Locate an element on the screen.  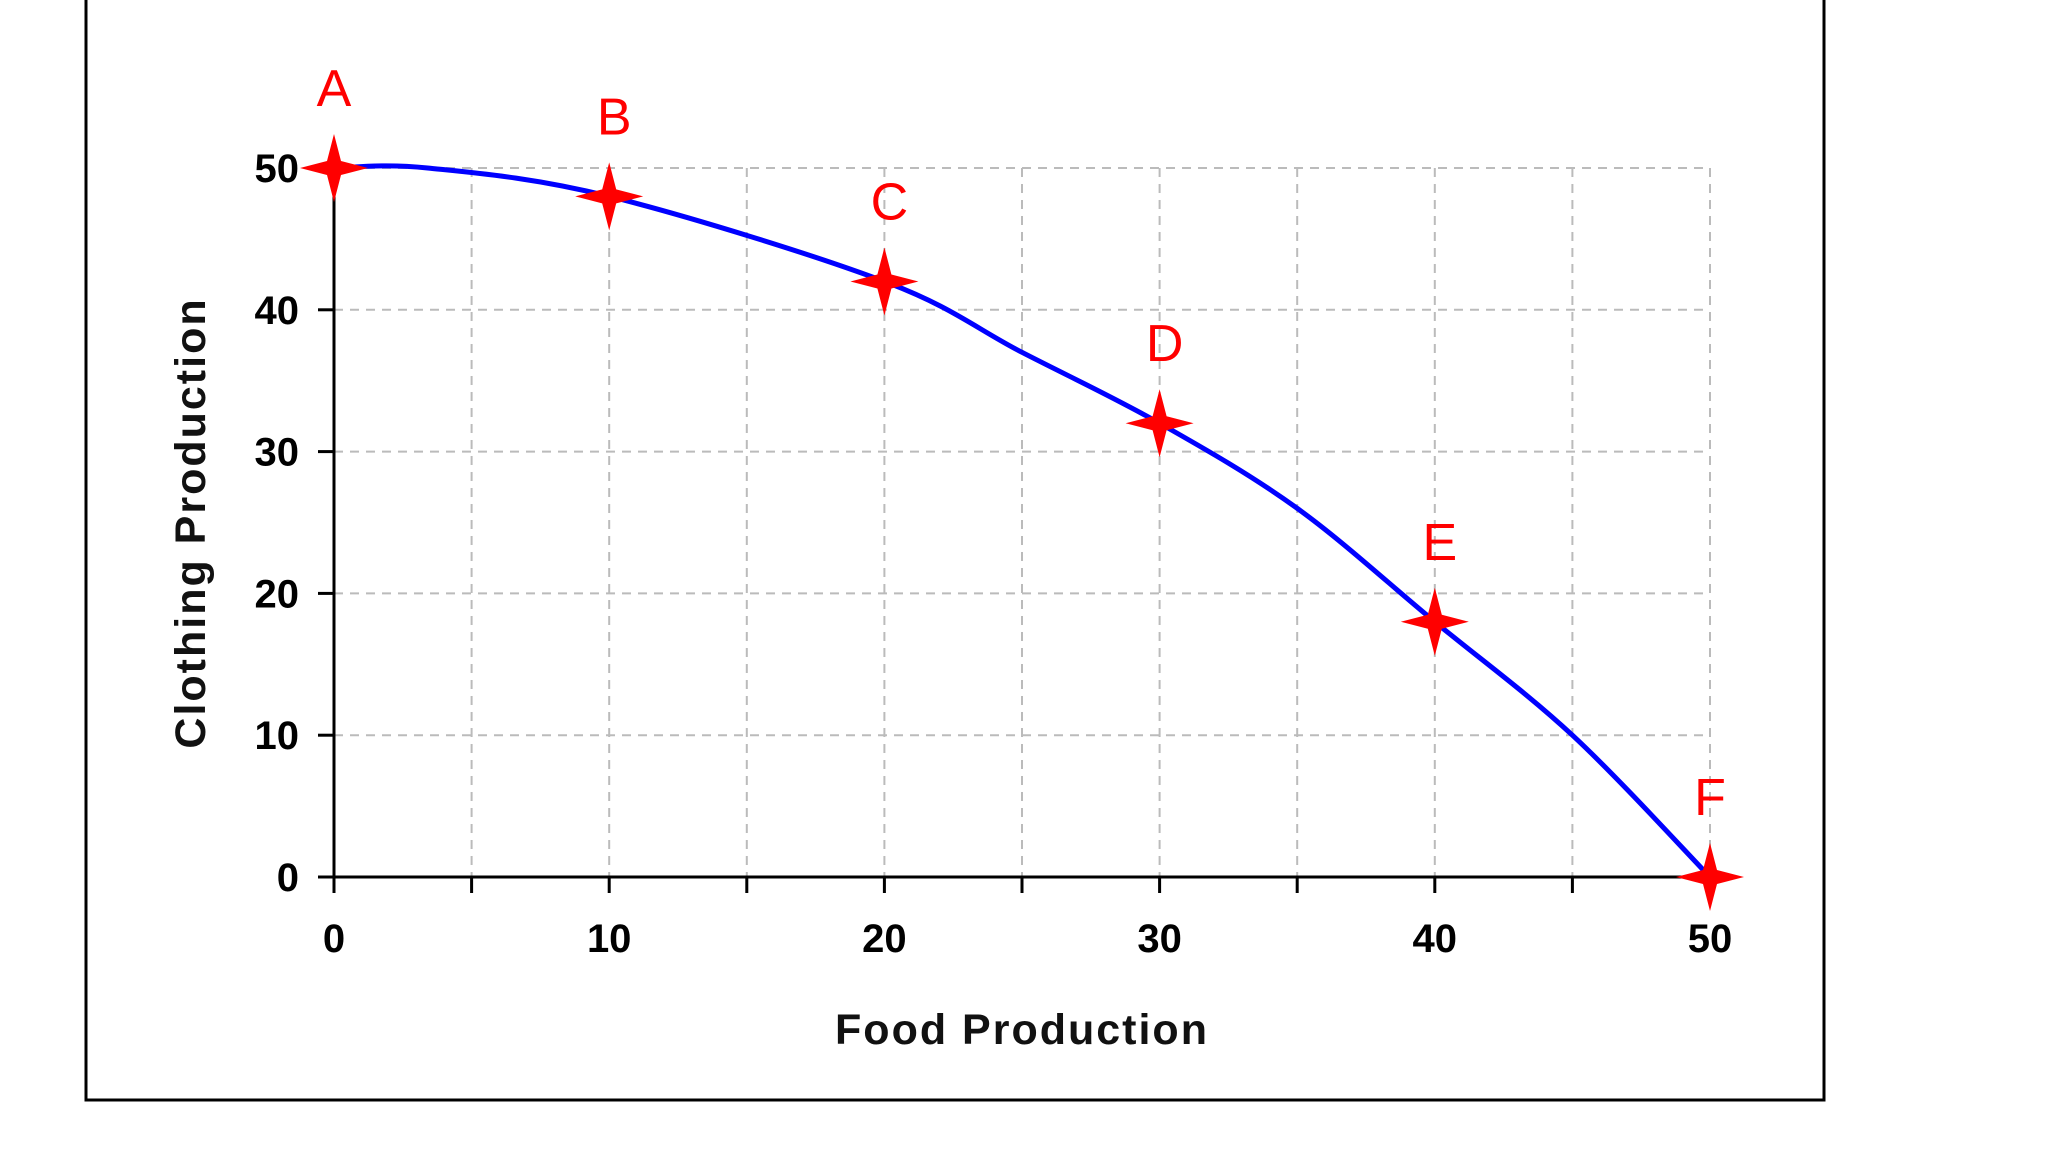
y-tick-label: 40 is located at coordinates (277, 311).